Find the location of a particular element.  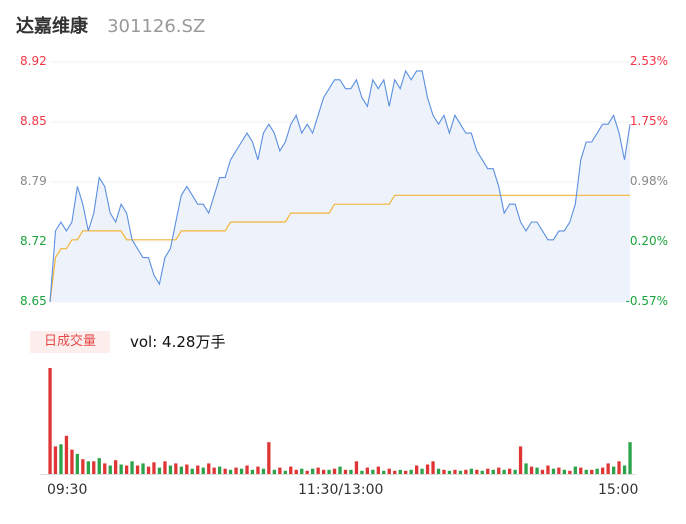

price-tick-label: 8.85 is located at coordinates (33, 121).